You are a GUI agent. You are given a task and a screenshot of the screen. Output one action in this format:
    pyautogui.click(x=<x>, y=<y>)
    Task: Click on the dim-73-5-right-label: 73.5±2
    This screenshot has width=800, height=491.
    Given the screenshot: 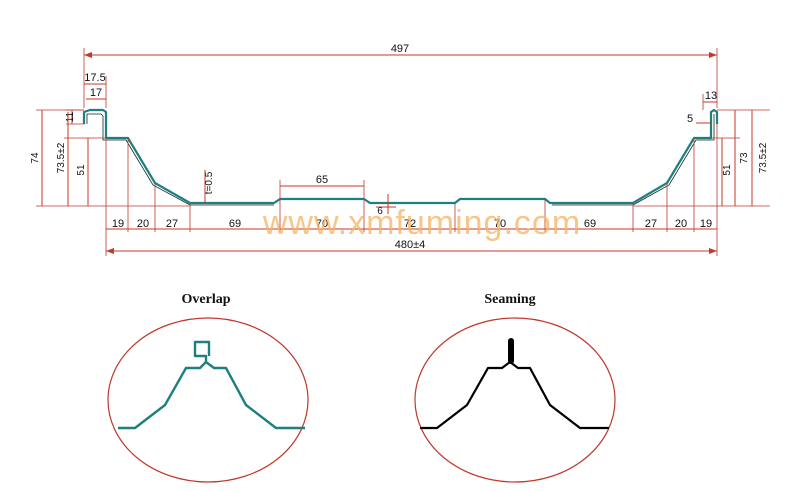 What is the action you would take?
    pyautogui.click(x=763, y=157)
    